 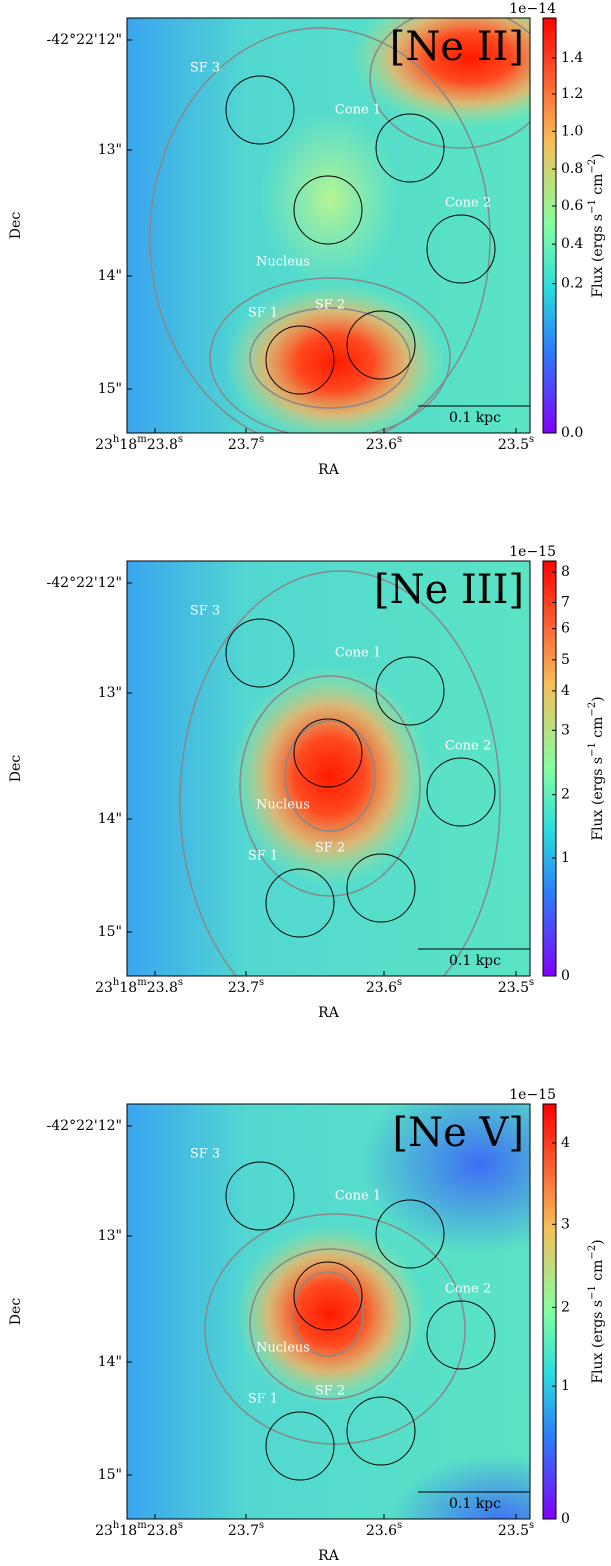 What do you see at coordinates (116, 1525) in the screenshot?
I see `superscript: h` at bounding box center [116, 1525].